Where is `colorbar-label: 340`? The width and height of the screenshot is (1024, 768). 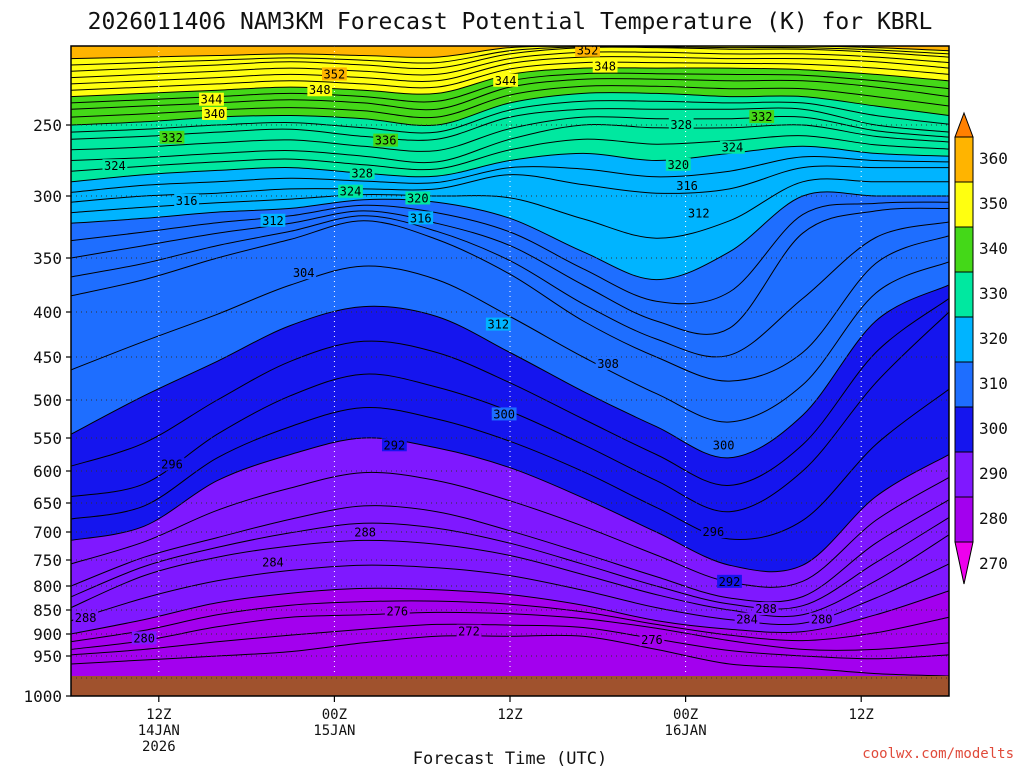
colorbar-label: 340 is located at coordinates (993, 248).